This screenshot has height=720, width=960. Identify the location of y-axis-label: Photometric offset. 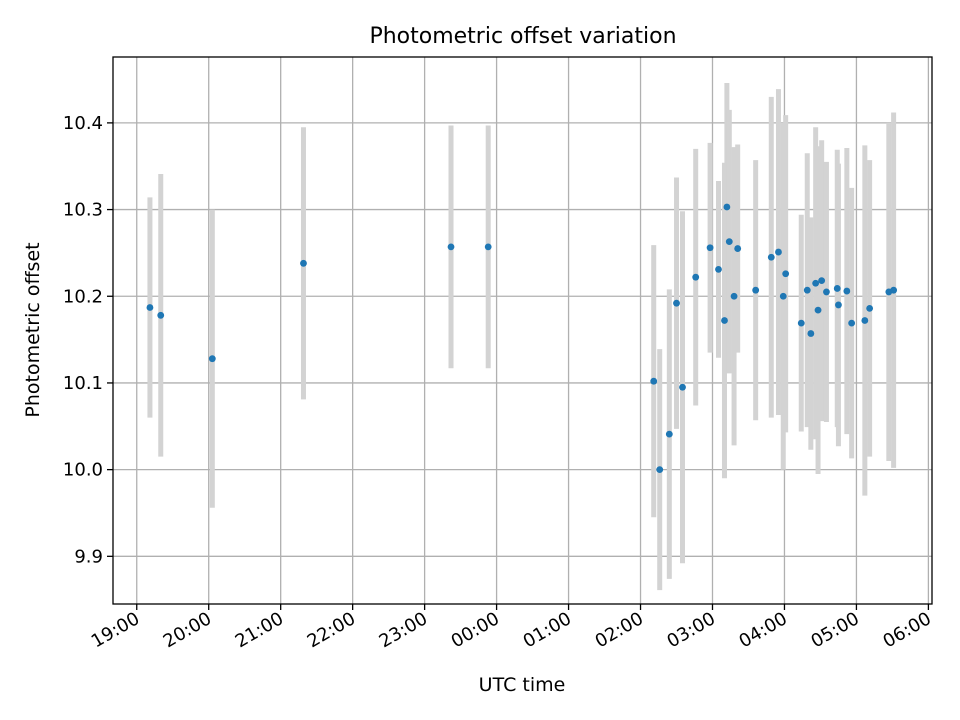
(33, 329).